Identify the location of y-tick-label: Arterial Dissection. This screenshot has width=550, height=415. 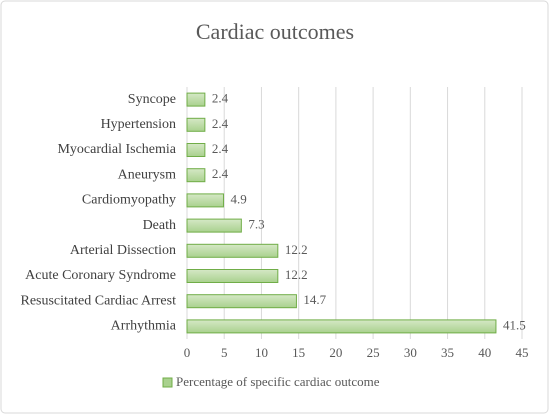
(123, 250).